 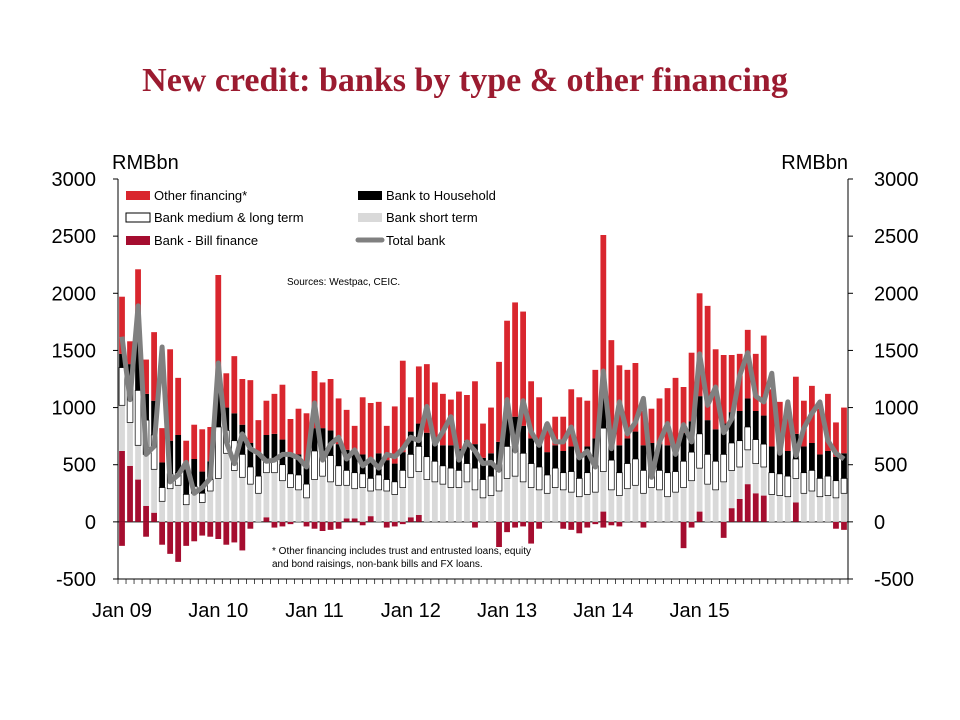 I want to click on legend-label: Total bank, so click(x=416, y=240).